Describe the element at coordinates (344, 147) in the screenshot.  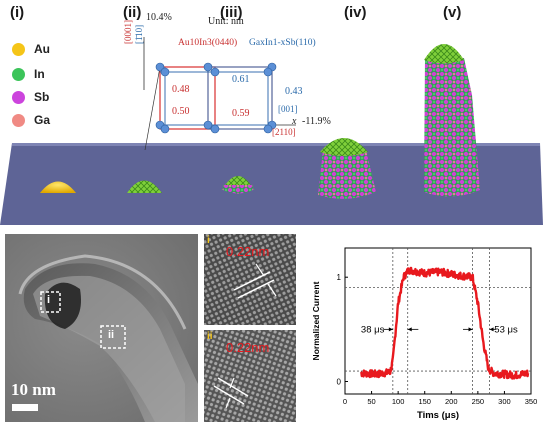
I see `nanowire-iv-cap` at that location.